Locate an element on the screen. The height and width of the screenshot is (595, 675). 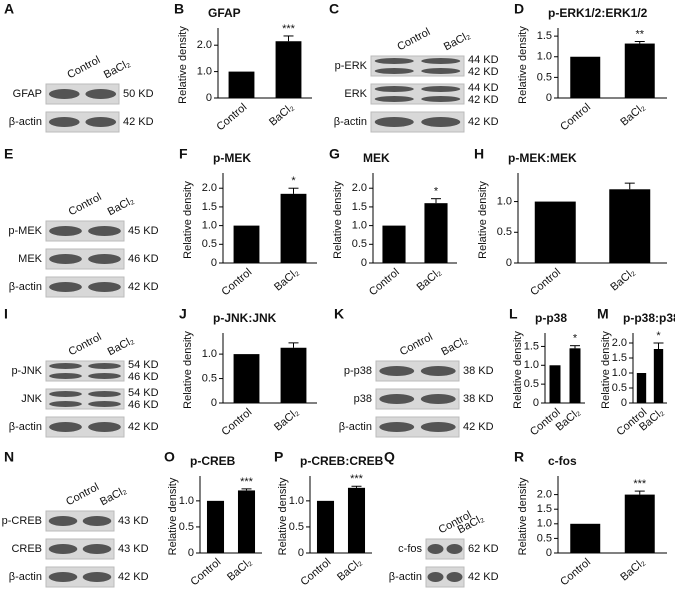
significance: ** is located at coordinates (639, 34).